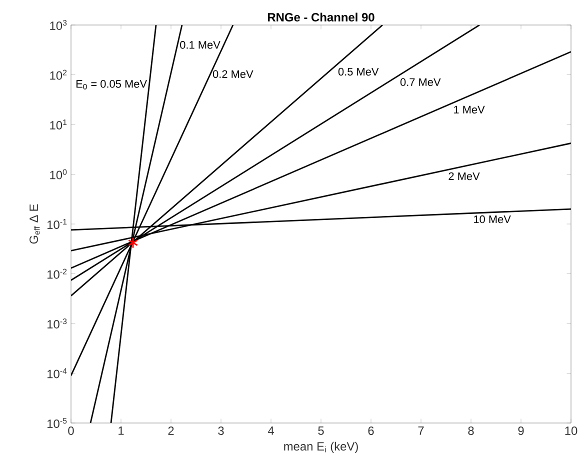  What do you see at coordinates (321, 430) in the screenshot?
I see `x-tick-label: 5` at bounding box center [321, 430].